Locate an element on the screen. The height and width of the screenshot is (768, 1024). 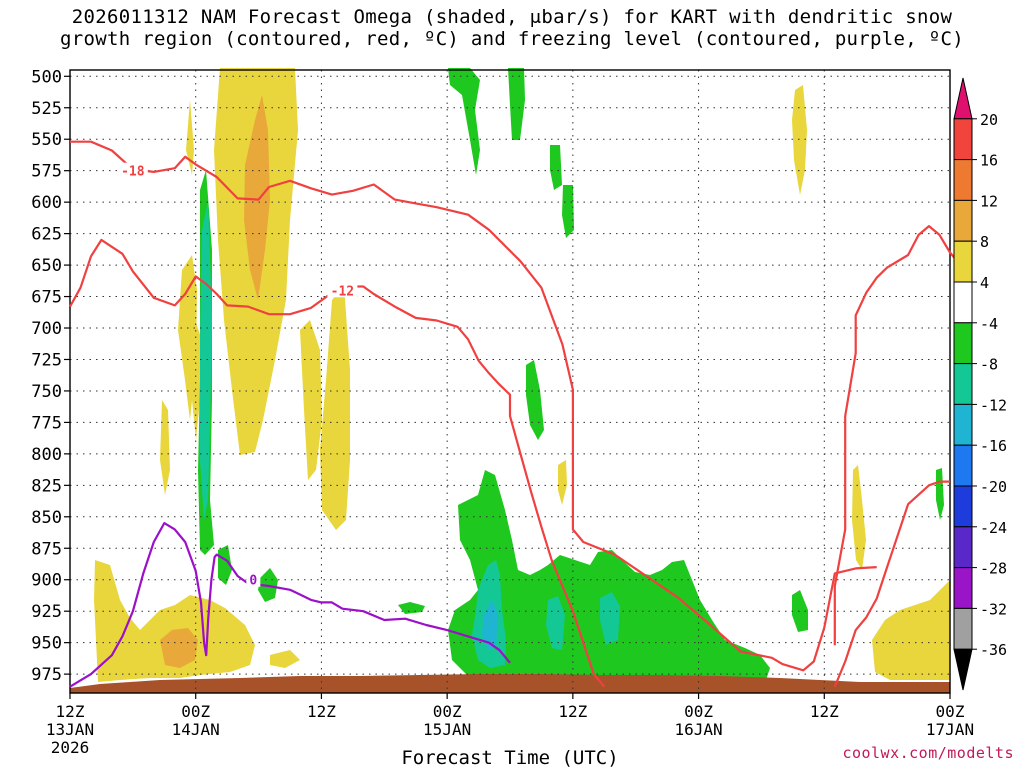
shade-yellow-mid-right is located at coordinates (859, 517).